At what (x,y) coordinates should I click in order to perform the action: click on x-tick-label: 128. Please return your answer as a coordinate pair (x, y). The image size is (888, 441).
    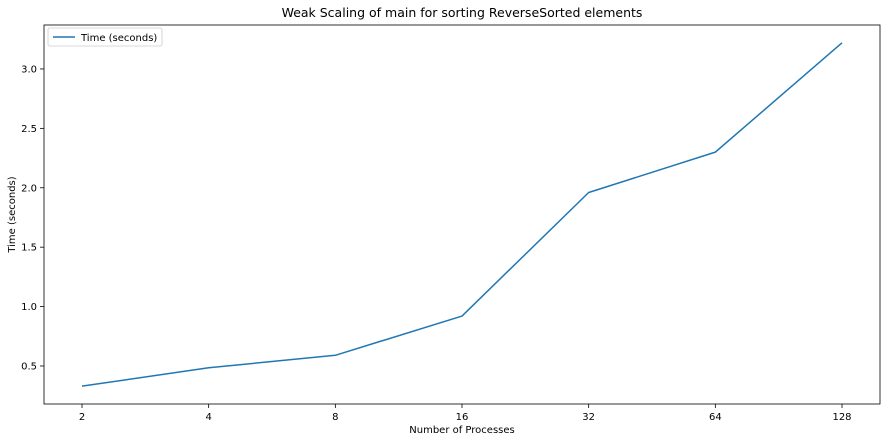
    Looking at the image, I should click on (841, 417).